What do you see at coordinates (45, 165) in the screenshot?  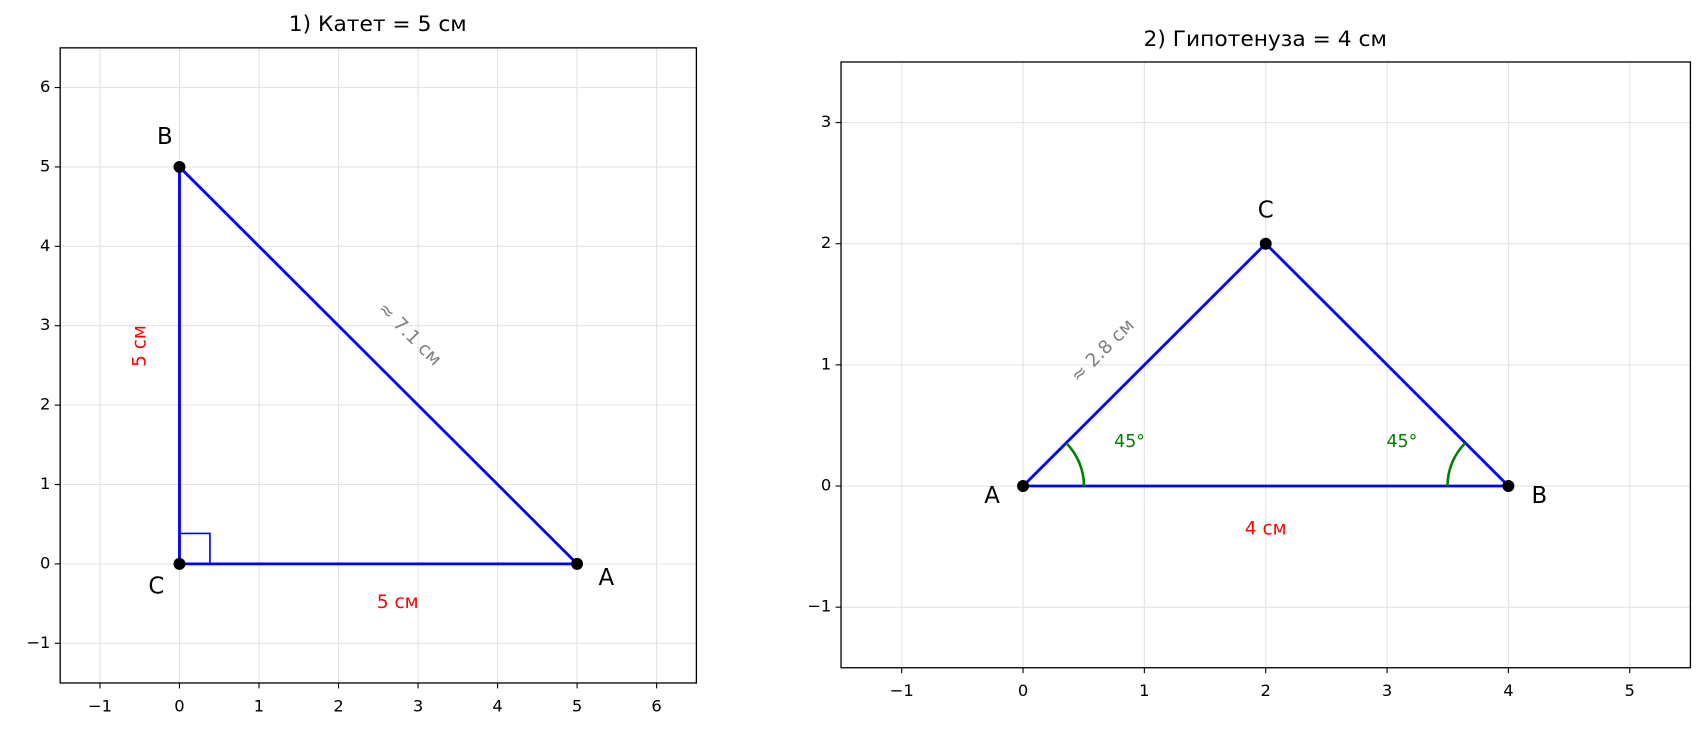 I see `y-tick-label: 5` at bounding box center [45, 165].